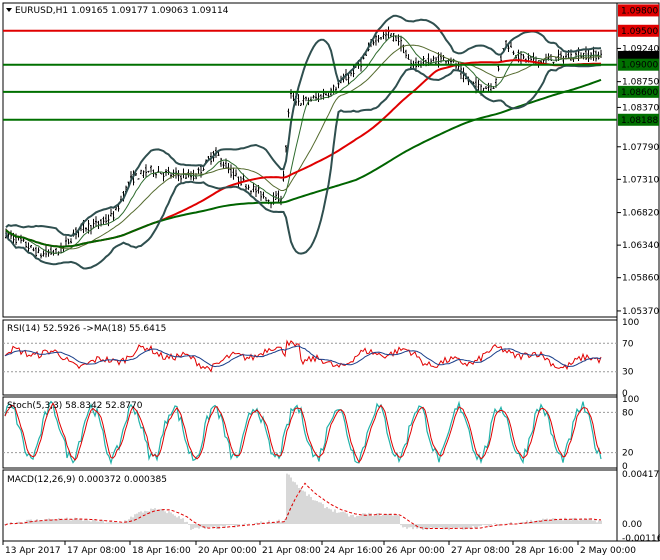 This screenshot has width=660, height=560. Describe the element at coordinates (640, 312) in the screenshot. I see `price-tick-label: 1.05370` at that location.